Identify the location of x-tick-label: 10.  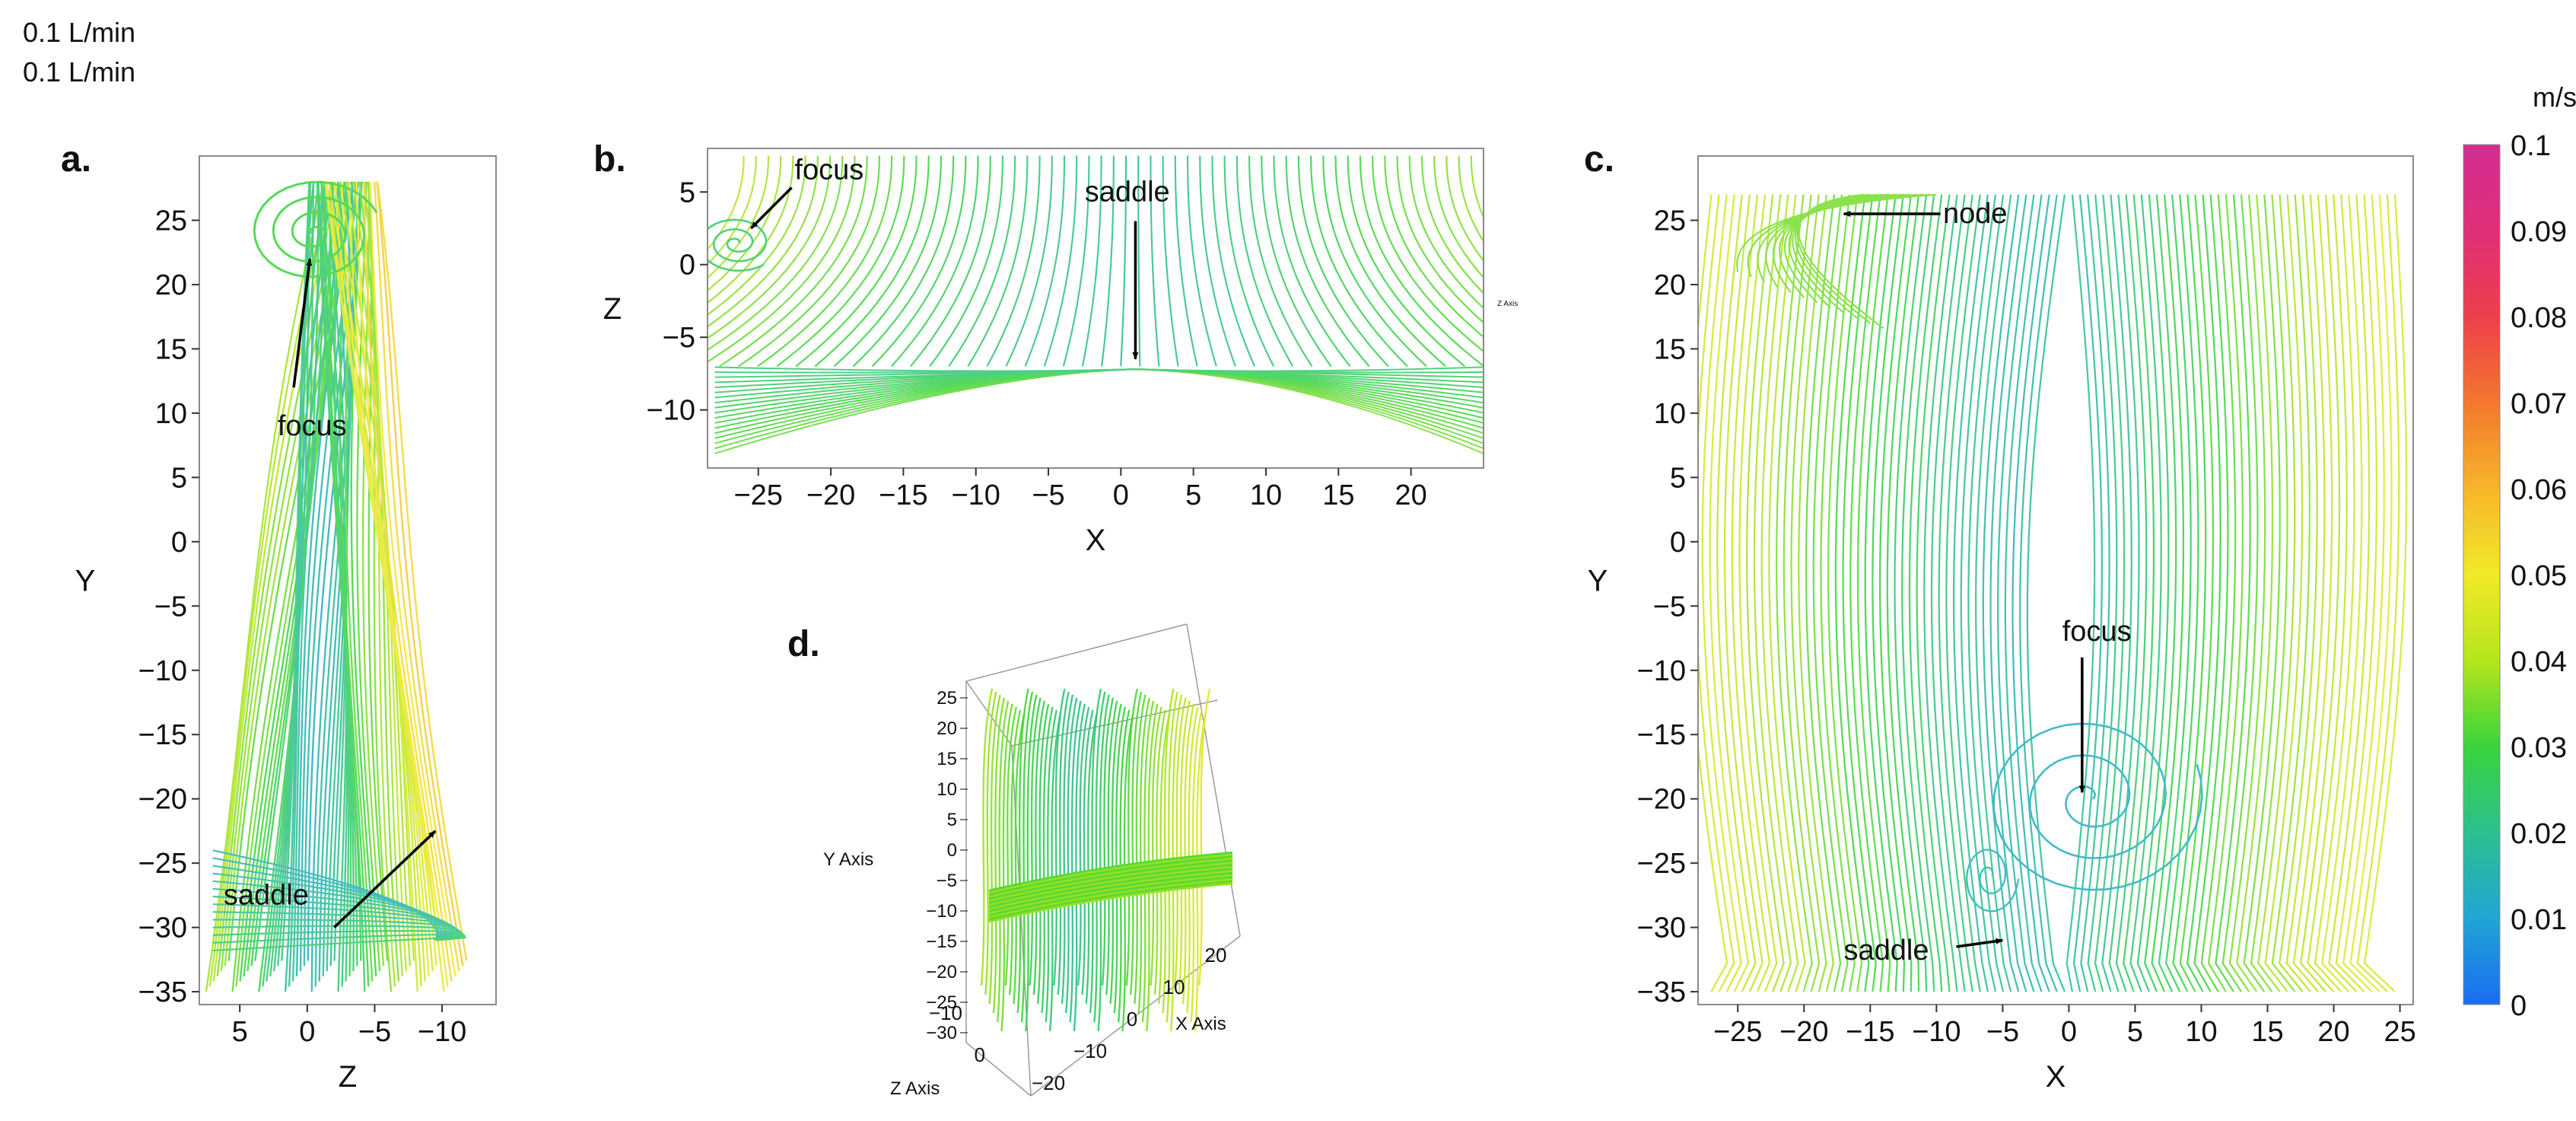
(1266, 495).